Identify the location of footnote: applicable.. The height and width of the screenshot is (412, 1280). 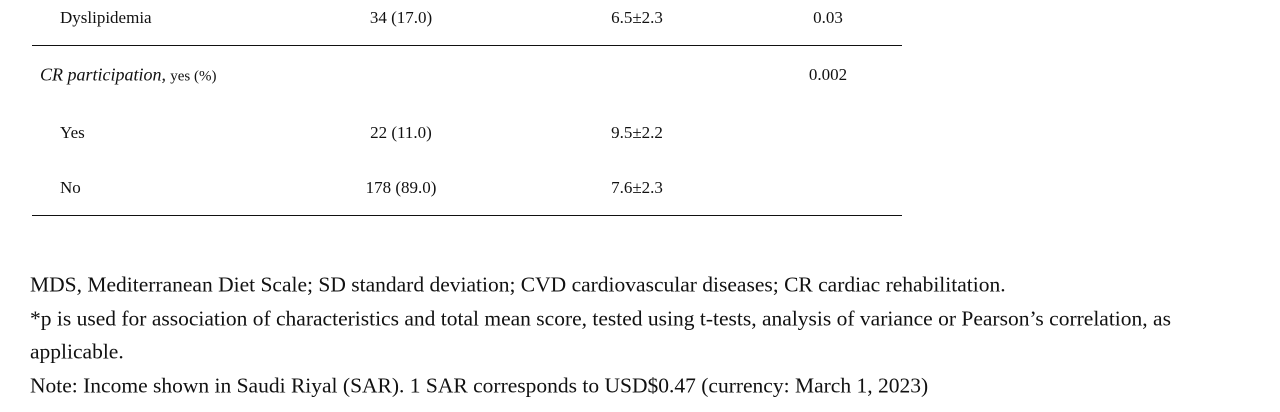
(77, 351).